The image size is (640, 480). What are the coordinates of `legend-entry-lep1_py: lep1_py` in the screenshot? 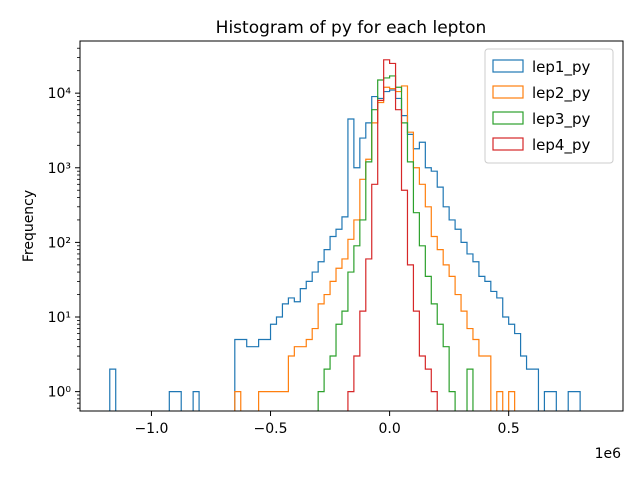 It's located at (541, 67).